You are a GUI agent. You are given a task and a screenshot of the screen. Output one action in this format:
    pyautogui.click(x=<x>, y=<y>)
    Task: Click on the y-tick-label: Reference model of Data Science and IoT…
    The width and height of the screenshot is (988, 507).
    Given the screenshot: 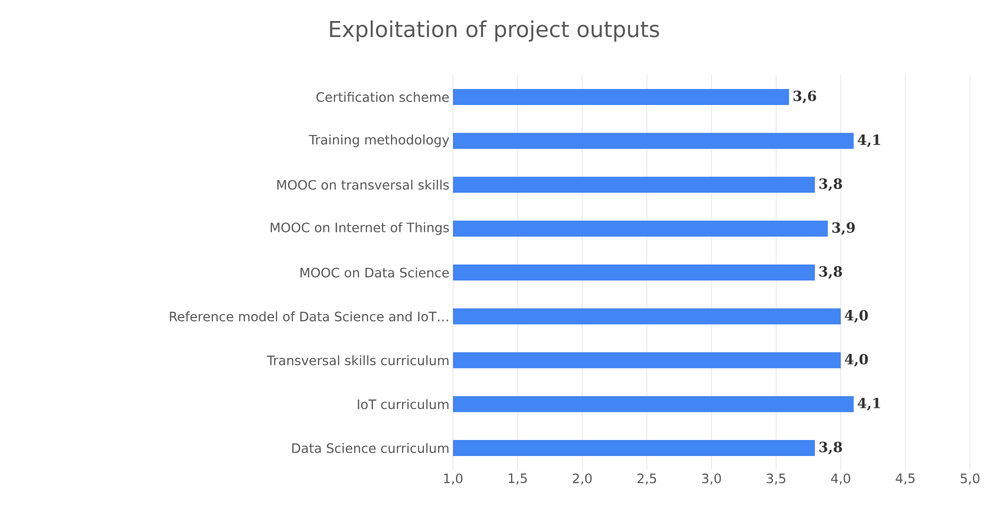 What is the action you would take?
    pyautogui.click(x=309, y=316)
    